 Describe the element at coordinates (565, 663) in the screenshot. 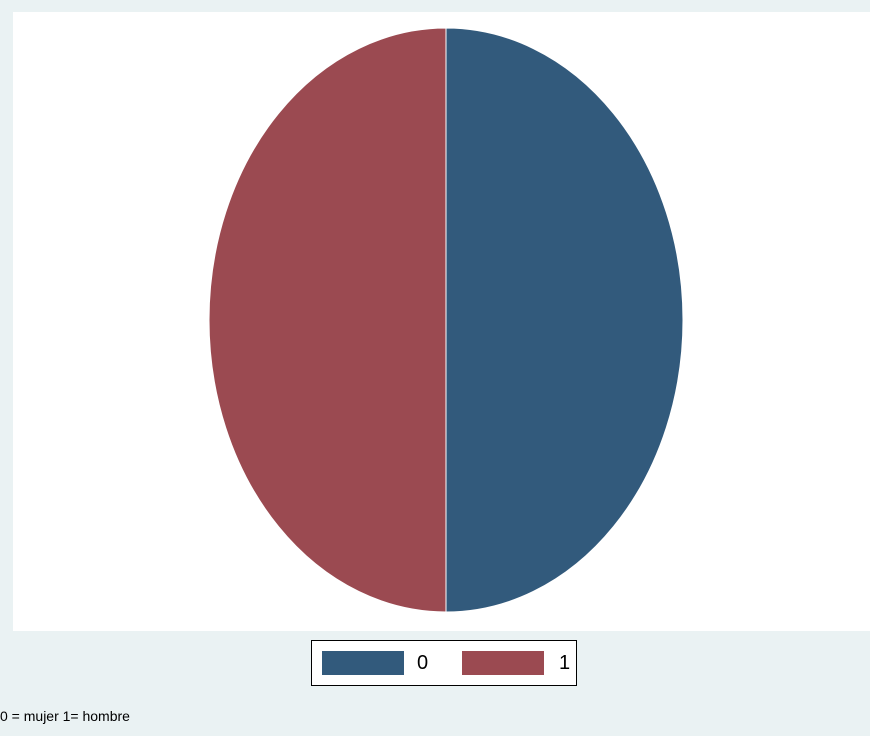

I see `legend-label-1: 1` at that location.